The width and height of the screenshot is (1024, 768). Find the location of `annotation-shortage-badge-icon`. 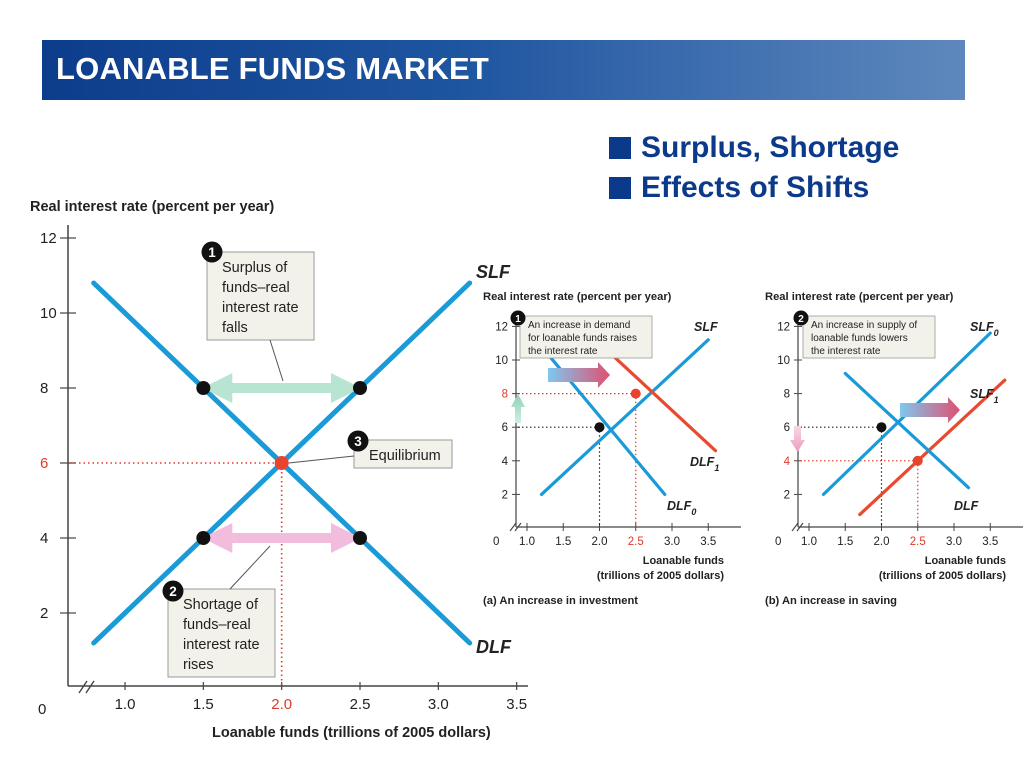

annotation-shortage-badge-icon is located at coordinates (173, 591).